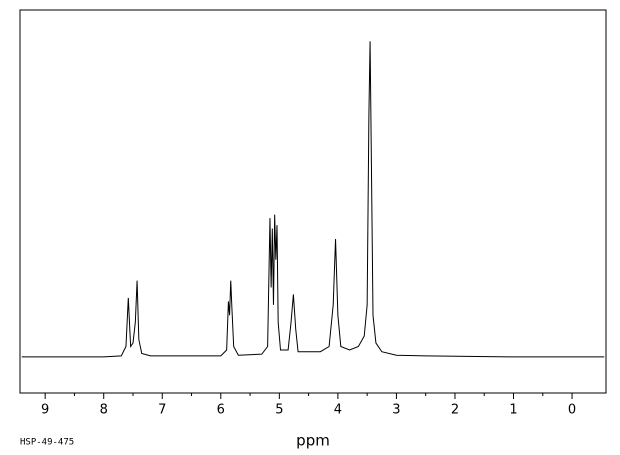 The height and width of the screenshot is (455, 620). What do you see at coordinates (338, 410) in the screenshot?
I see `x-tick-label: 4` at bounding box center [338, 410].